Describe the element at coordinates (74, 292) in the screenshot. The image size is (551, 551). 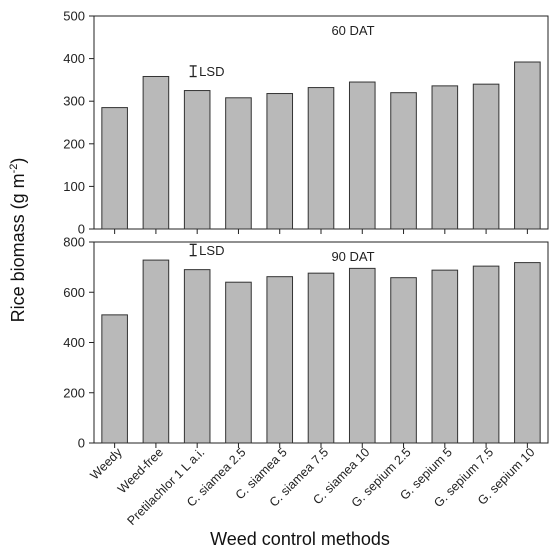
I see `y-tick-label: 600` at that location.